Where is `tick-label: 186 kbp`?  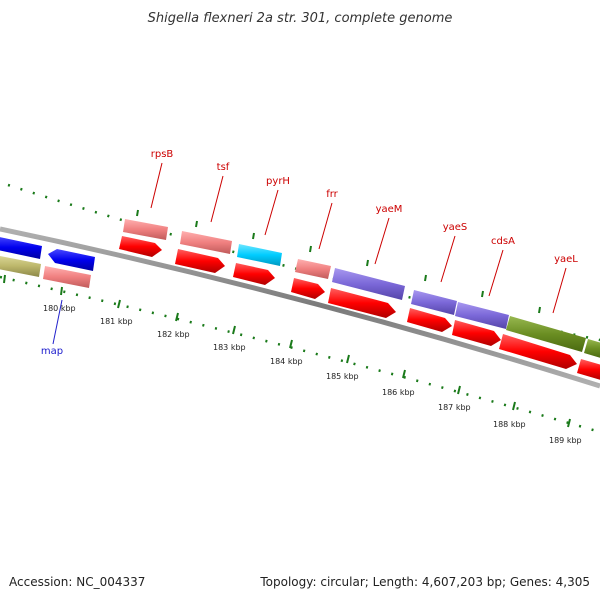 tick-label: 186 kbp is located at coordinates (398, 392).